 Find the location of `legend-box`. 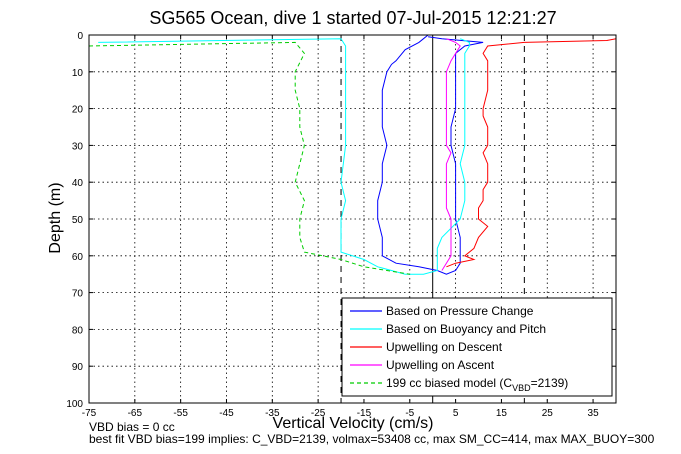

legend-box is located at coordinates (477, 347).